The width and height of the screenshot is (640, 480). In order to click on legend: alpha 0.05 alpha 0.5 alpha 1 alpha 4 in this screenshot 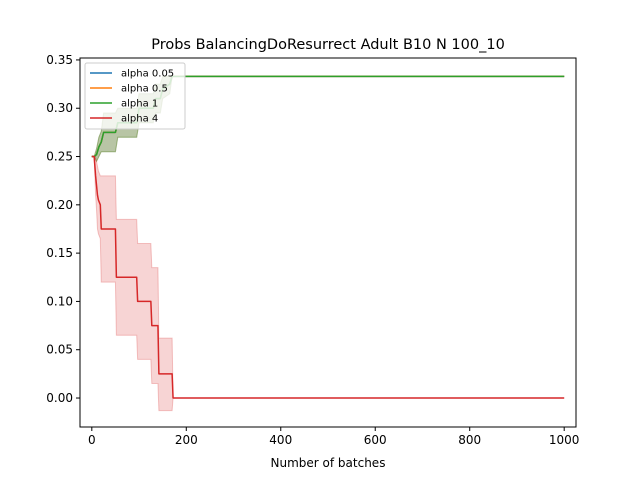, I will do `click(135, 96)`.